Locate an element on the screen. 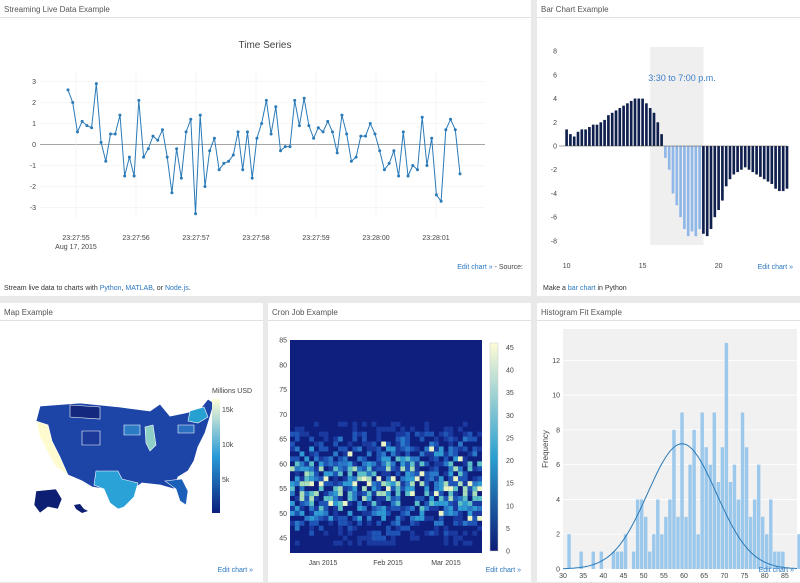  y-tick-label: 55 is located at coordinates (283, 489).